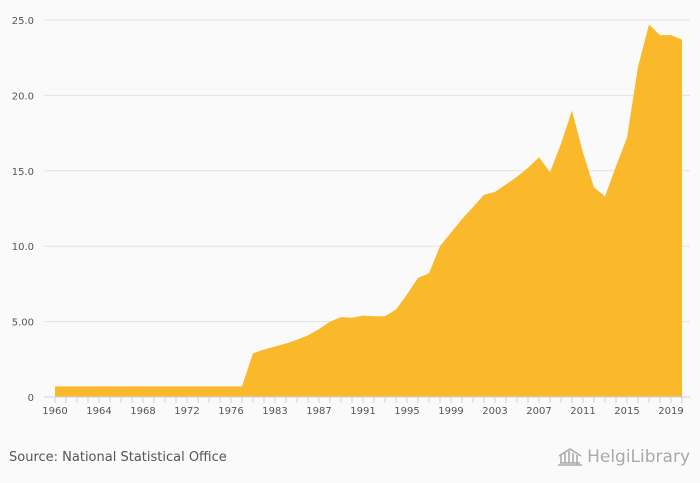 The height and width of the screenshot is (483, 700). What do you see at coordinates (23, 21) in the screenshot?
I see `y-tick-label: 25.0` at bounding box center [23, 21].